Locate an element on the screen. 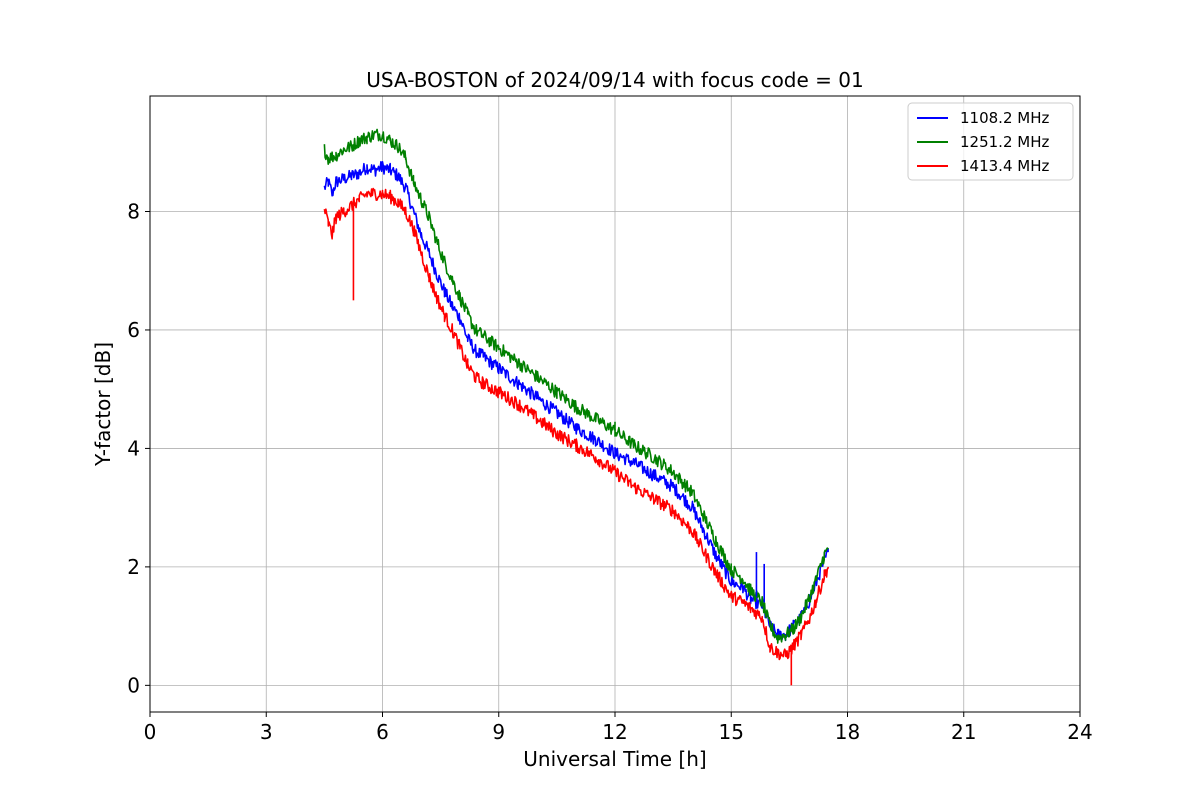 The image size is (1200, 804). legend-label: 1251.2 MHz is located at coordinates (1004, 142).